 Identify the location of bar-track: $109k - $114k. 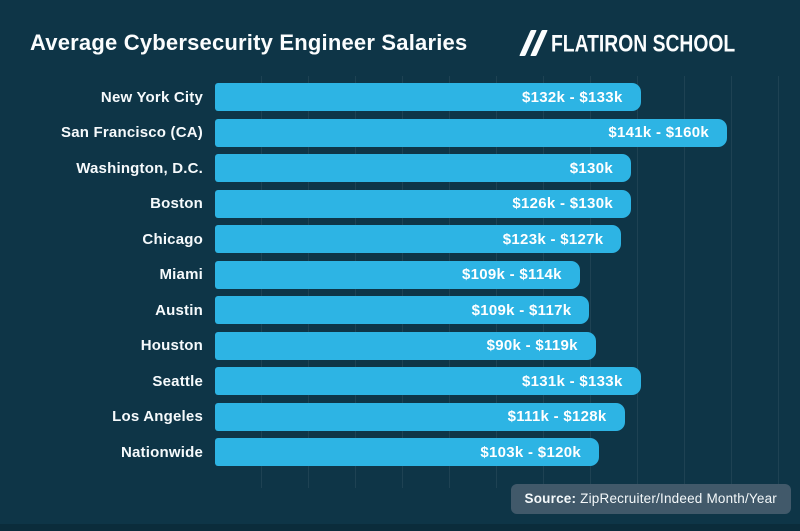
(503, 274).